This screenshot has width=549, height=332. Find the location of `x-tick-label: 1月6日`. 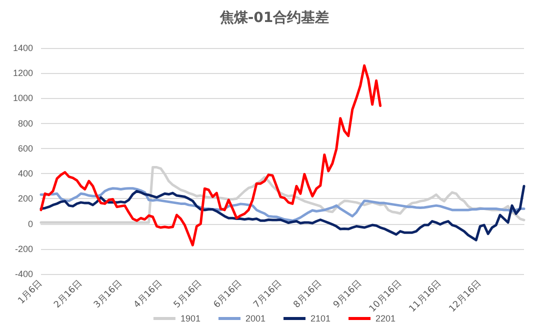

x-tick-label: 1月6日 is located at coordinates (30, 292).